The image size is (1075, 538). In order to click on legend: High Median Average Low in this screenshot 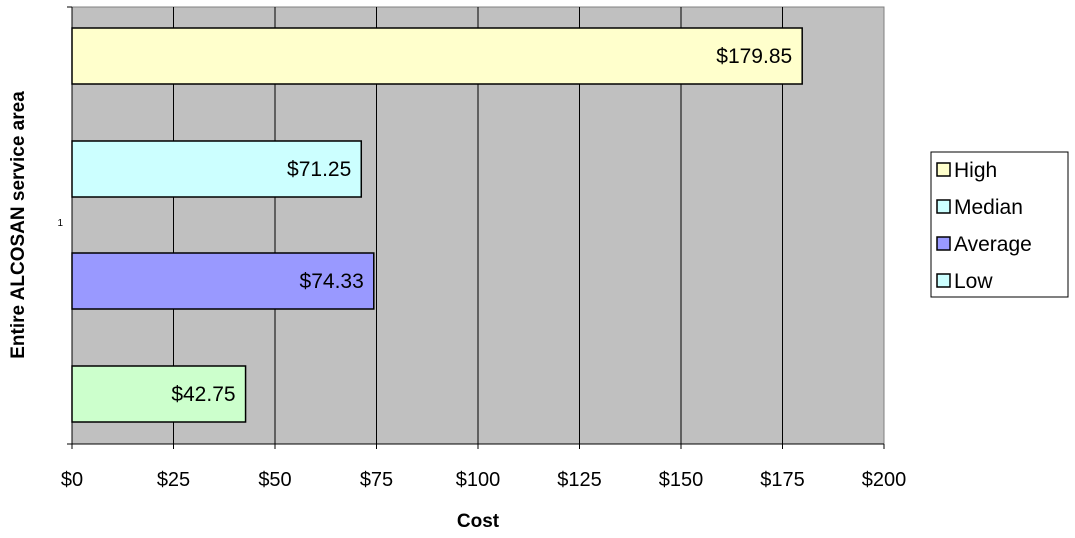, I will do `click(999, 224)`.